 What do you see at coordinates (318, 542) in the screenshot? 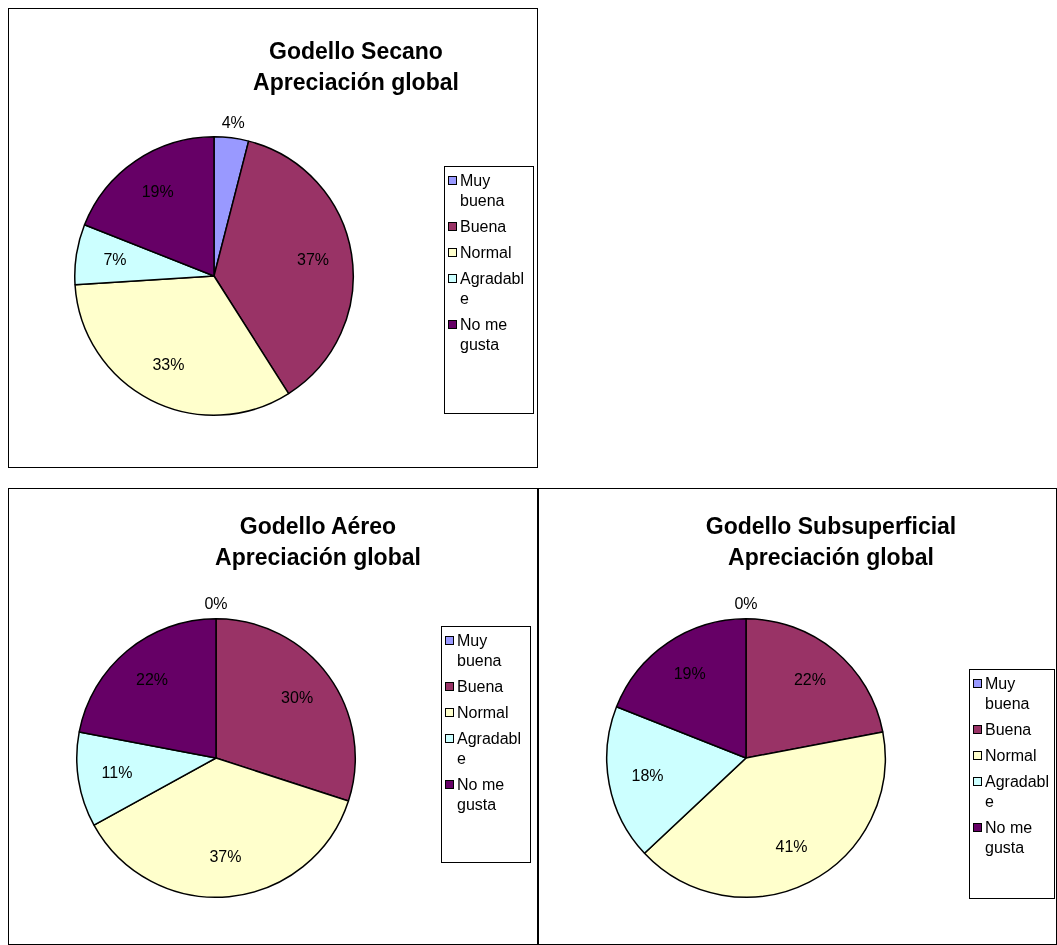
I see `chart-title: Godello Aéreo Apreciación global` at bounding box center [318, 542].